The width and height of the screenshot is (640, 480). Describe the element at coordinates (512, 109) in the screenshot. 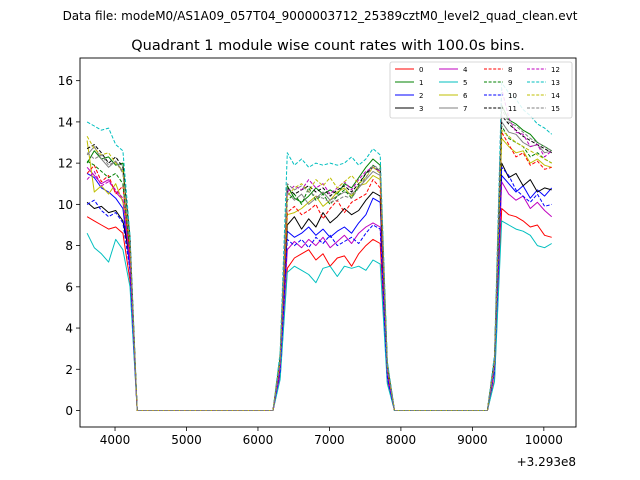

I see `legend-label-11: 11` at that location.